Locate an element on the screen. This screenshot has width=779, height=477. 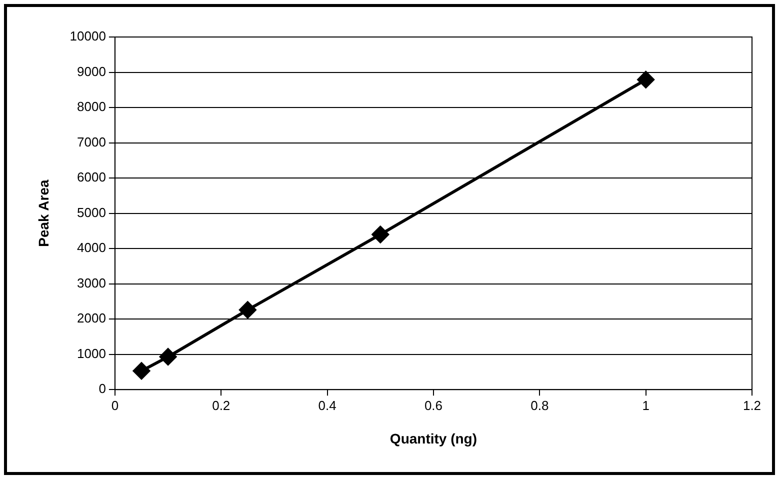
x-tick-label: 0.2 is located at coordinates (221, 405).